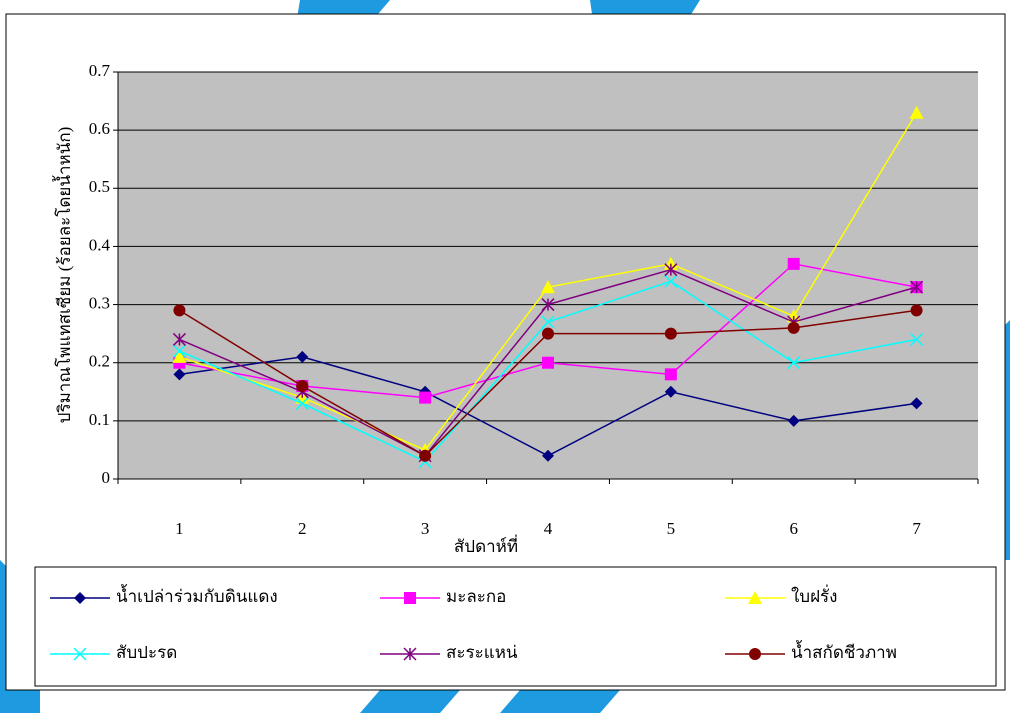  I want to click on legend-label: สะระแหน่, so click(482, 652).